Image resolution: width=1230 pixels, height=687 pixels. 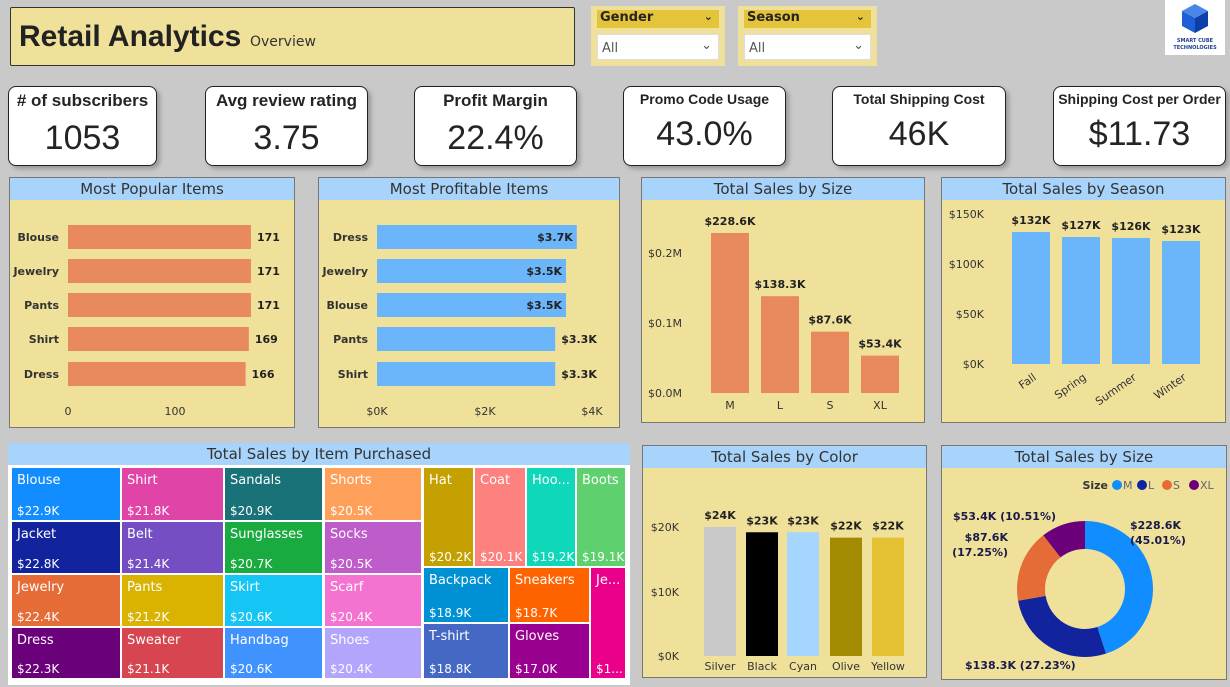 I want to click on tile-name: Sunglasses, so click(x=266, y=534).